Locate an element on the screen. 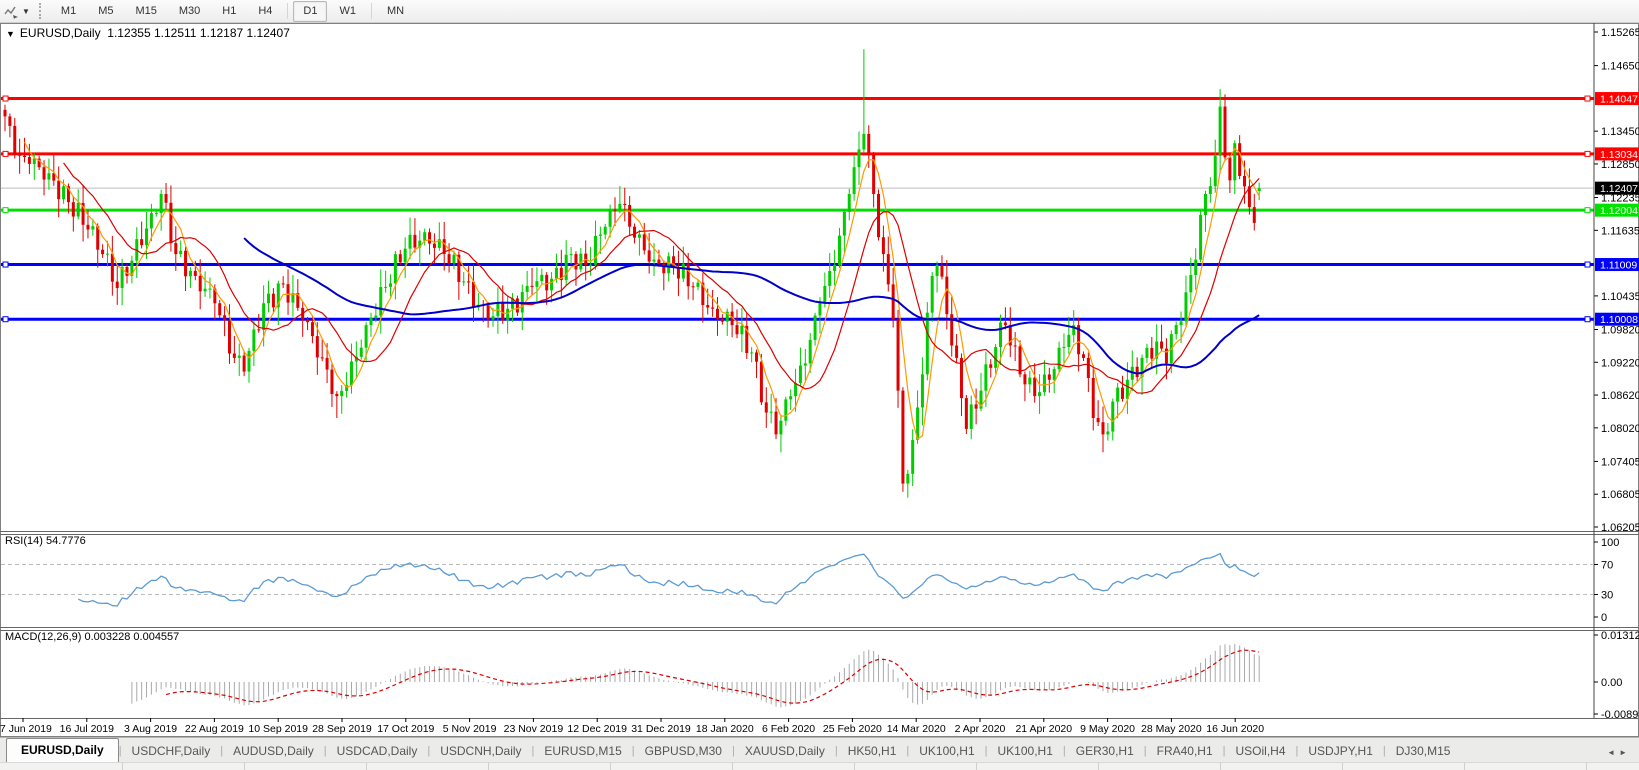  svg-text: 5 Nov 2019 is located at coordinates (470, 729).